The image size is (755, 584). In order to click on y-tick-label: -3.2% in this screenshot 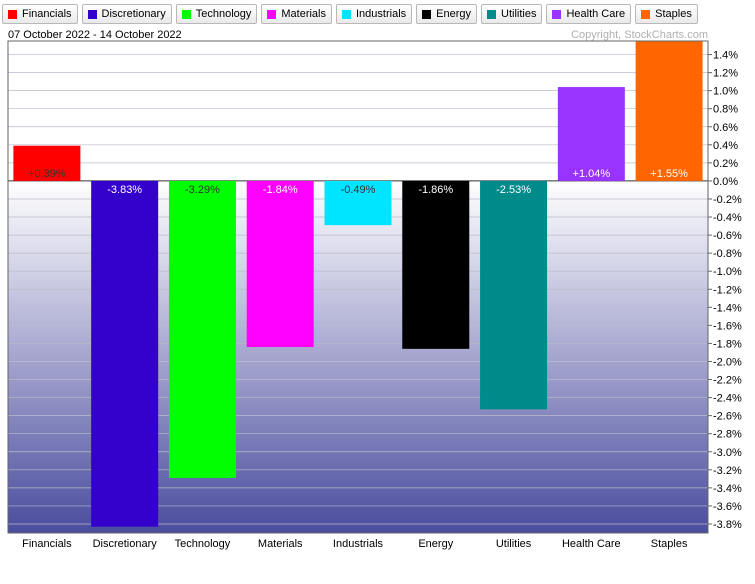, I will do `click(727, 471)`.